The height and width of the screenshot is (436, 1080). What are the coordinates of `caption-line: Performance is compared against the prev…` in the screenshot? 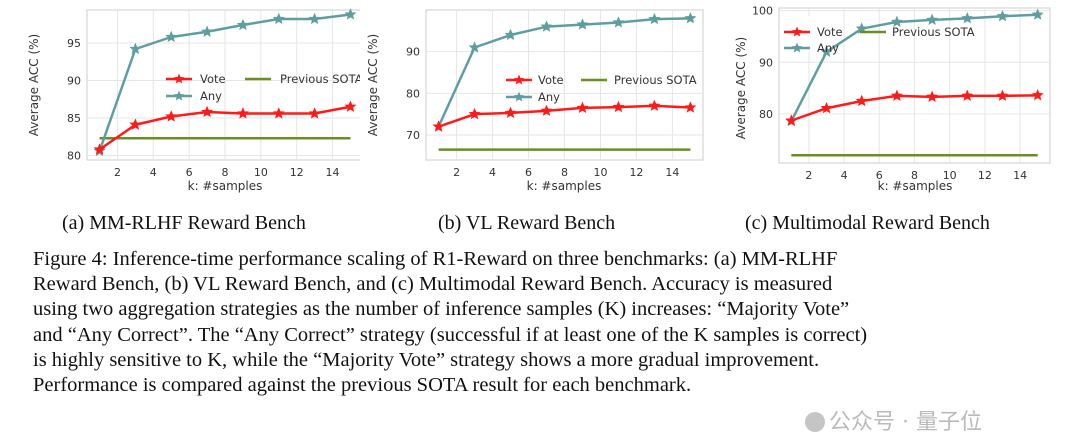 It's located at (362, 385).